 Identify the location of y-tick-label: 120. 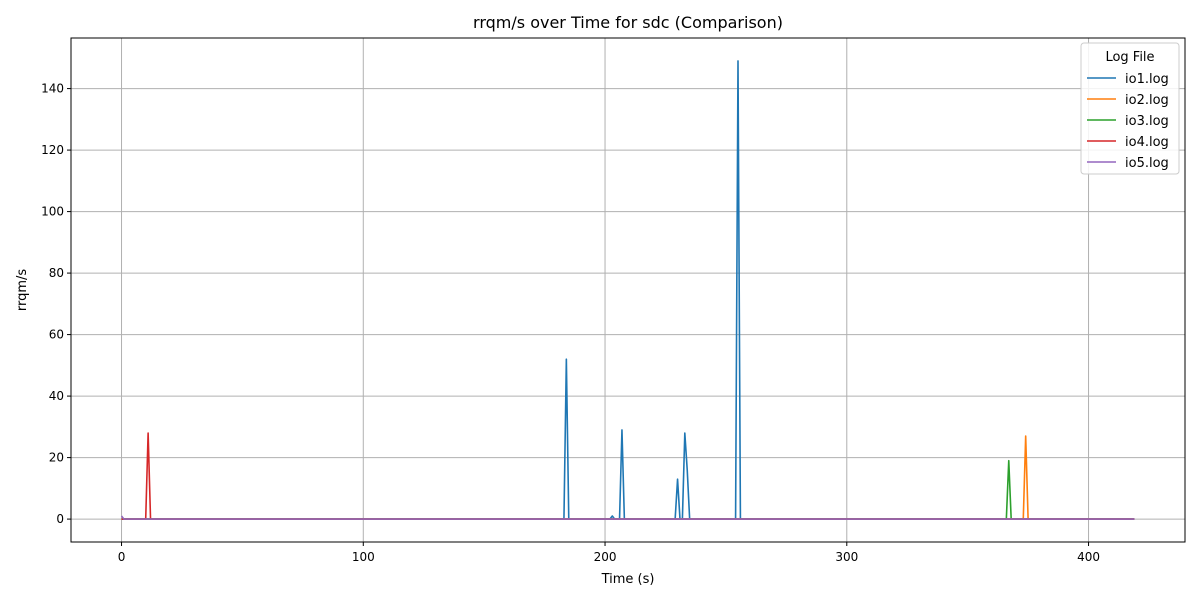
(52, 150).